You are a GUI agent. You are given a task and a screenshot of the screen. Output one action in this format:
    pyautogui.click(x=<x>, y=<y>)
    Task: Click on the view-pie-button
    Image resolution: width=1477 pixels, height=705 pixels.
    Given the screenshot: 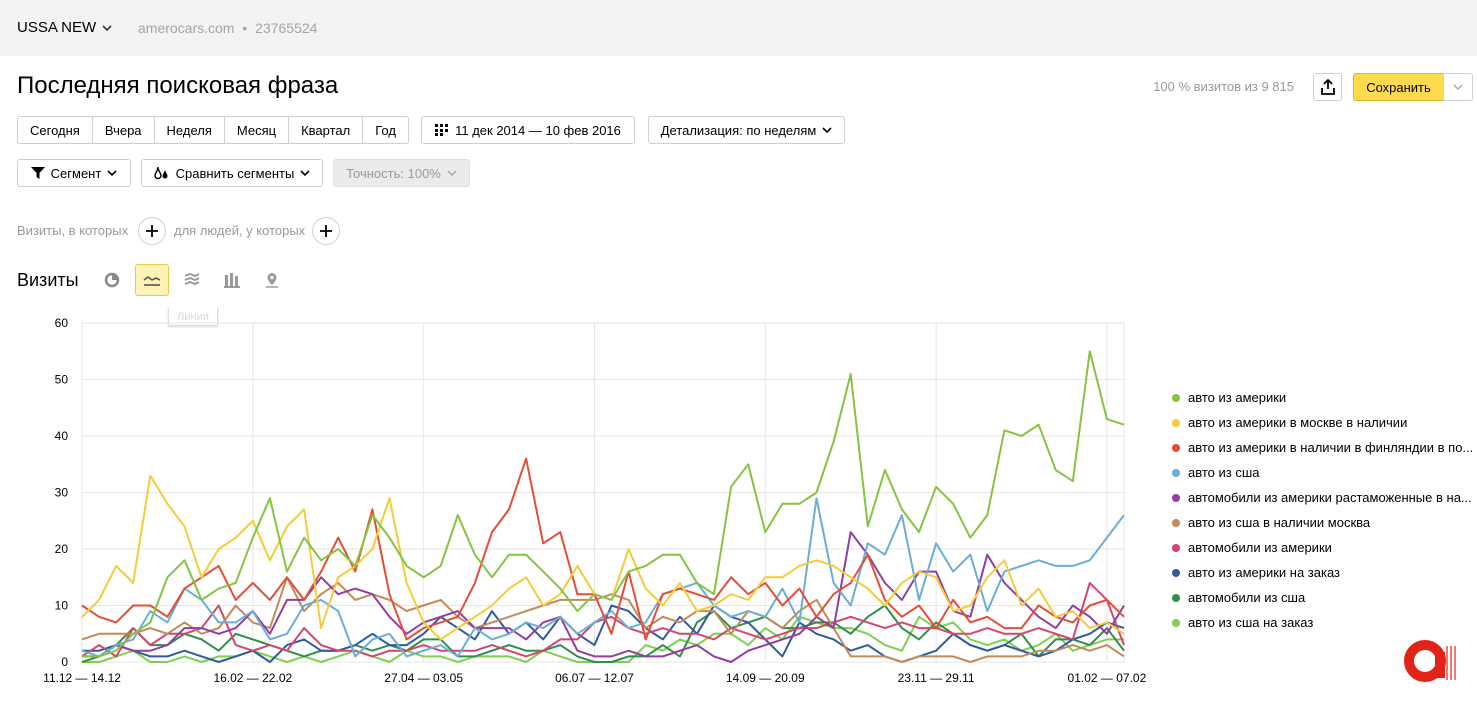 What is the action you would take?
    pyautogui.click(x=112, y=280)
    